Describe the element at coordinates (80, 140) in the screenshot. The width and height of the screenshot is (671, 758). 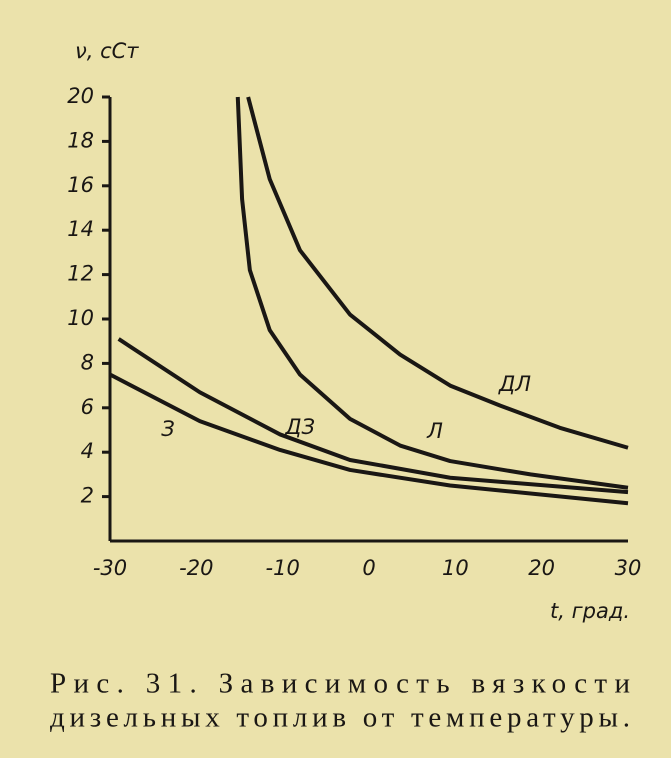
I see `y-tick-label: 18` at that location.